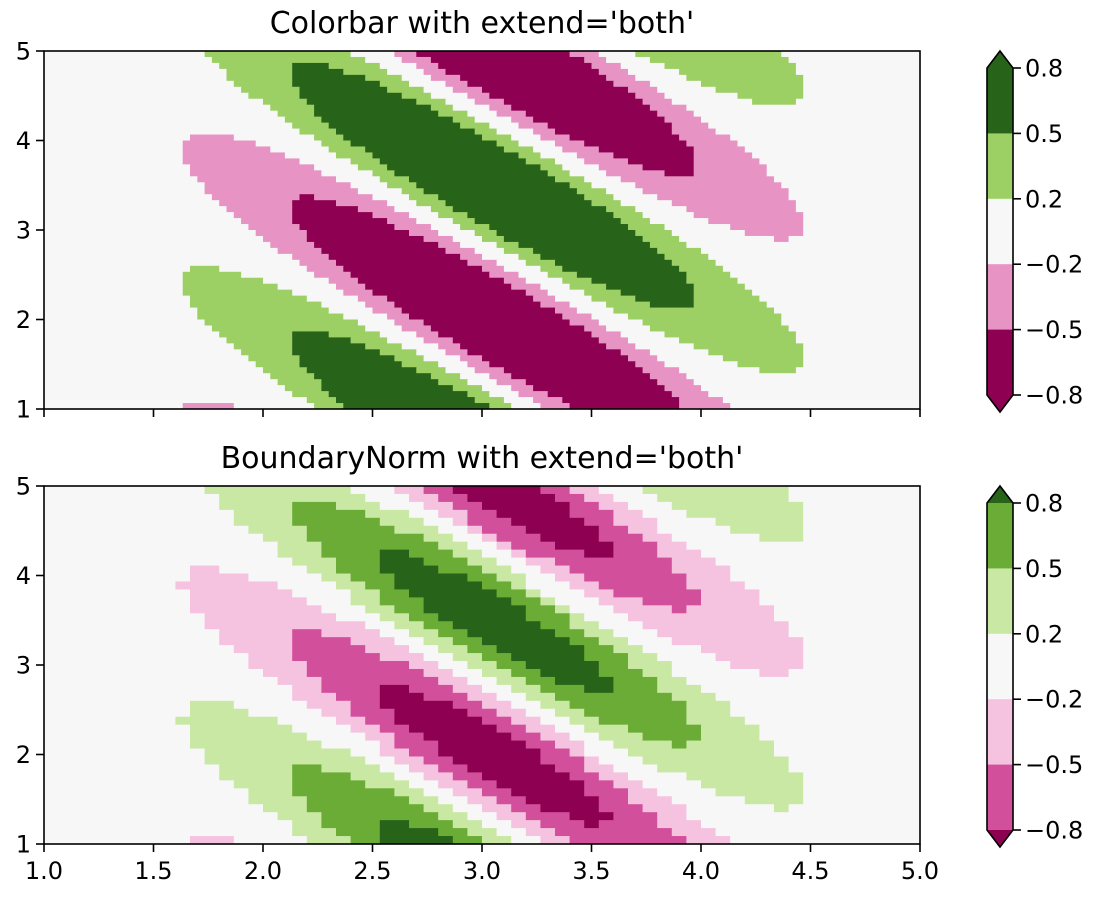 This screenshot has width=1100, height=900. What do you see at coordinates (1000, 494) in the screenshot?
I see `colorbar-over-arrow` at bounding box center [1000, 494].